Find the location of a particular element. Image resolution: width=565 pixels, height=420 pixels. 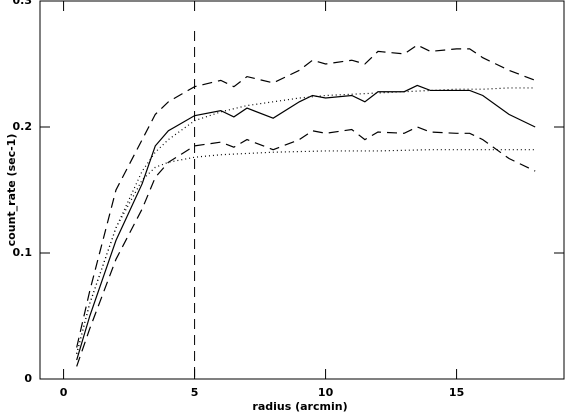

y-tick-label: 0.2 is located at coordinates (23, 126).